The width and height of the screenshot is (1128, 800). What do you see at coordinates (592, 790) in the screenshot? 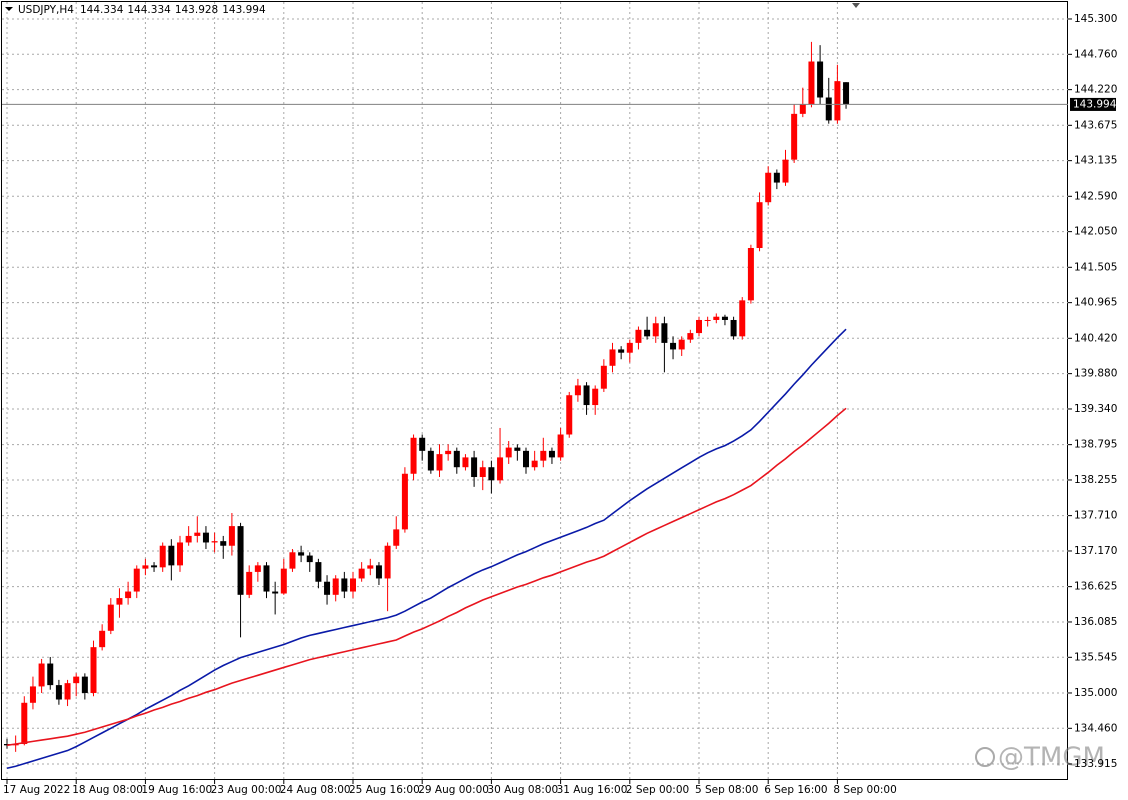
I see `x-tick-label: 31 Aug 16:00` at bounding box center [592, 790].